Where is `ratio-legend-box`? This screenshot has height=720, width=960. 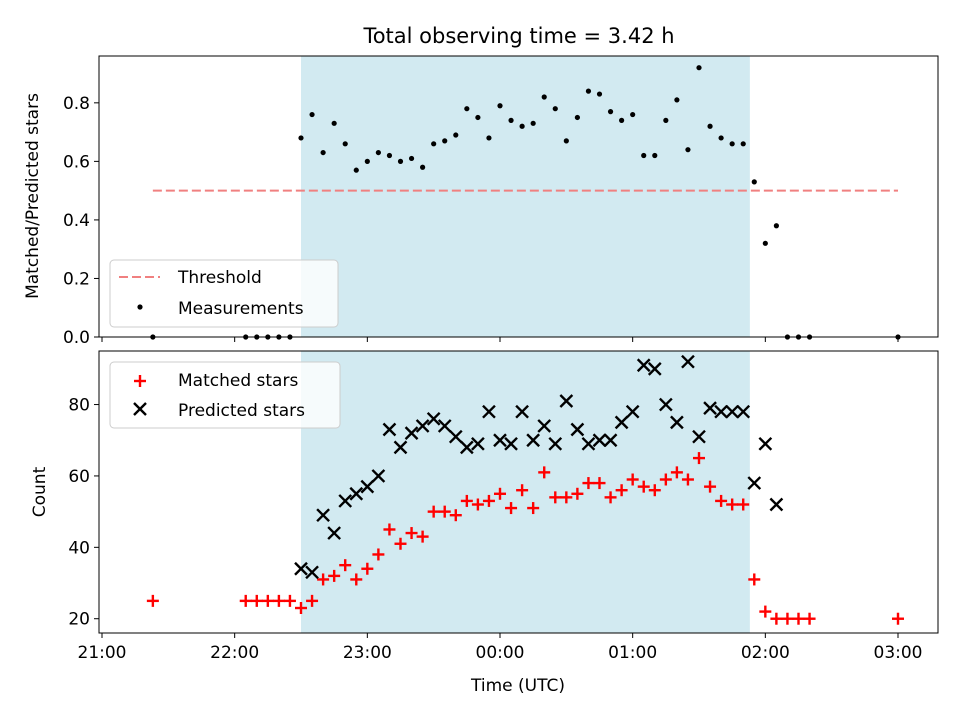
ratio-legend-box is located at coordinates (224, 293).